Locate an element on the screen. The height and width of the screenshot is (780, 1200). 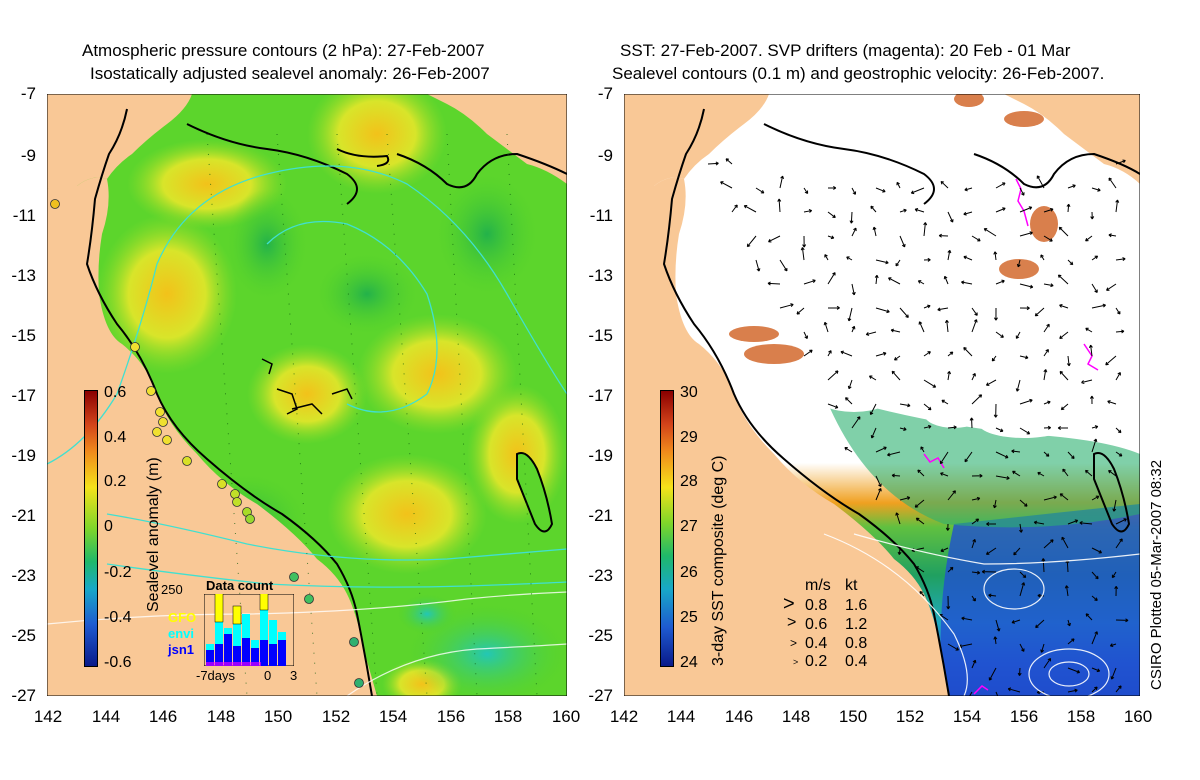
data-count-xlabel-zero: 0 is located at coordinates (268, 675).